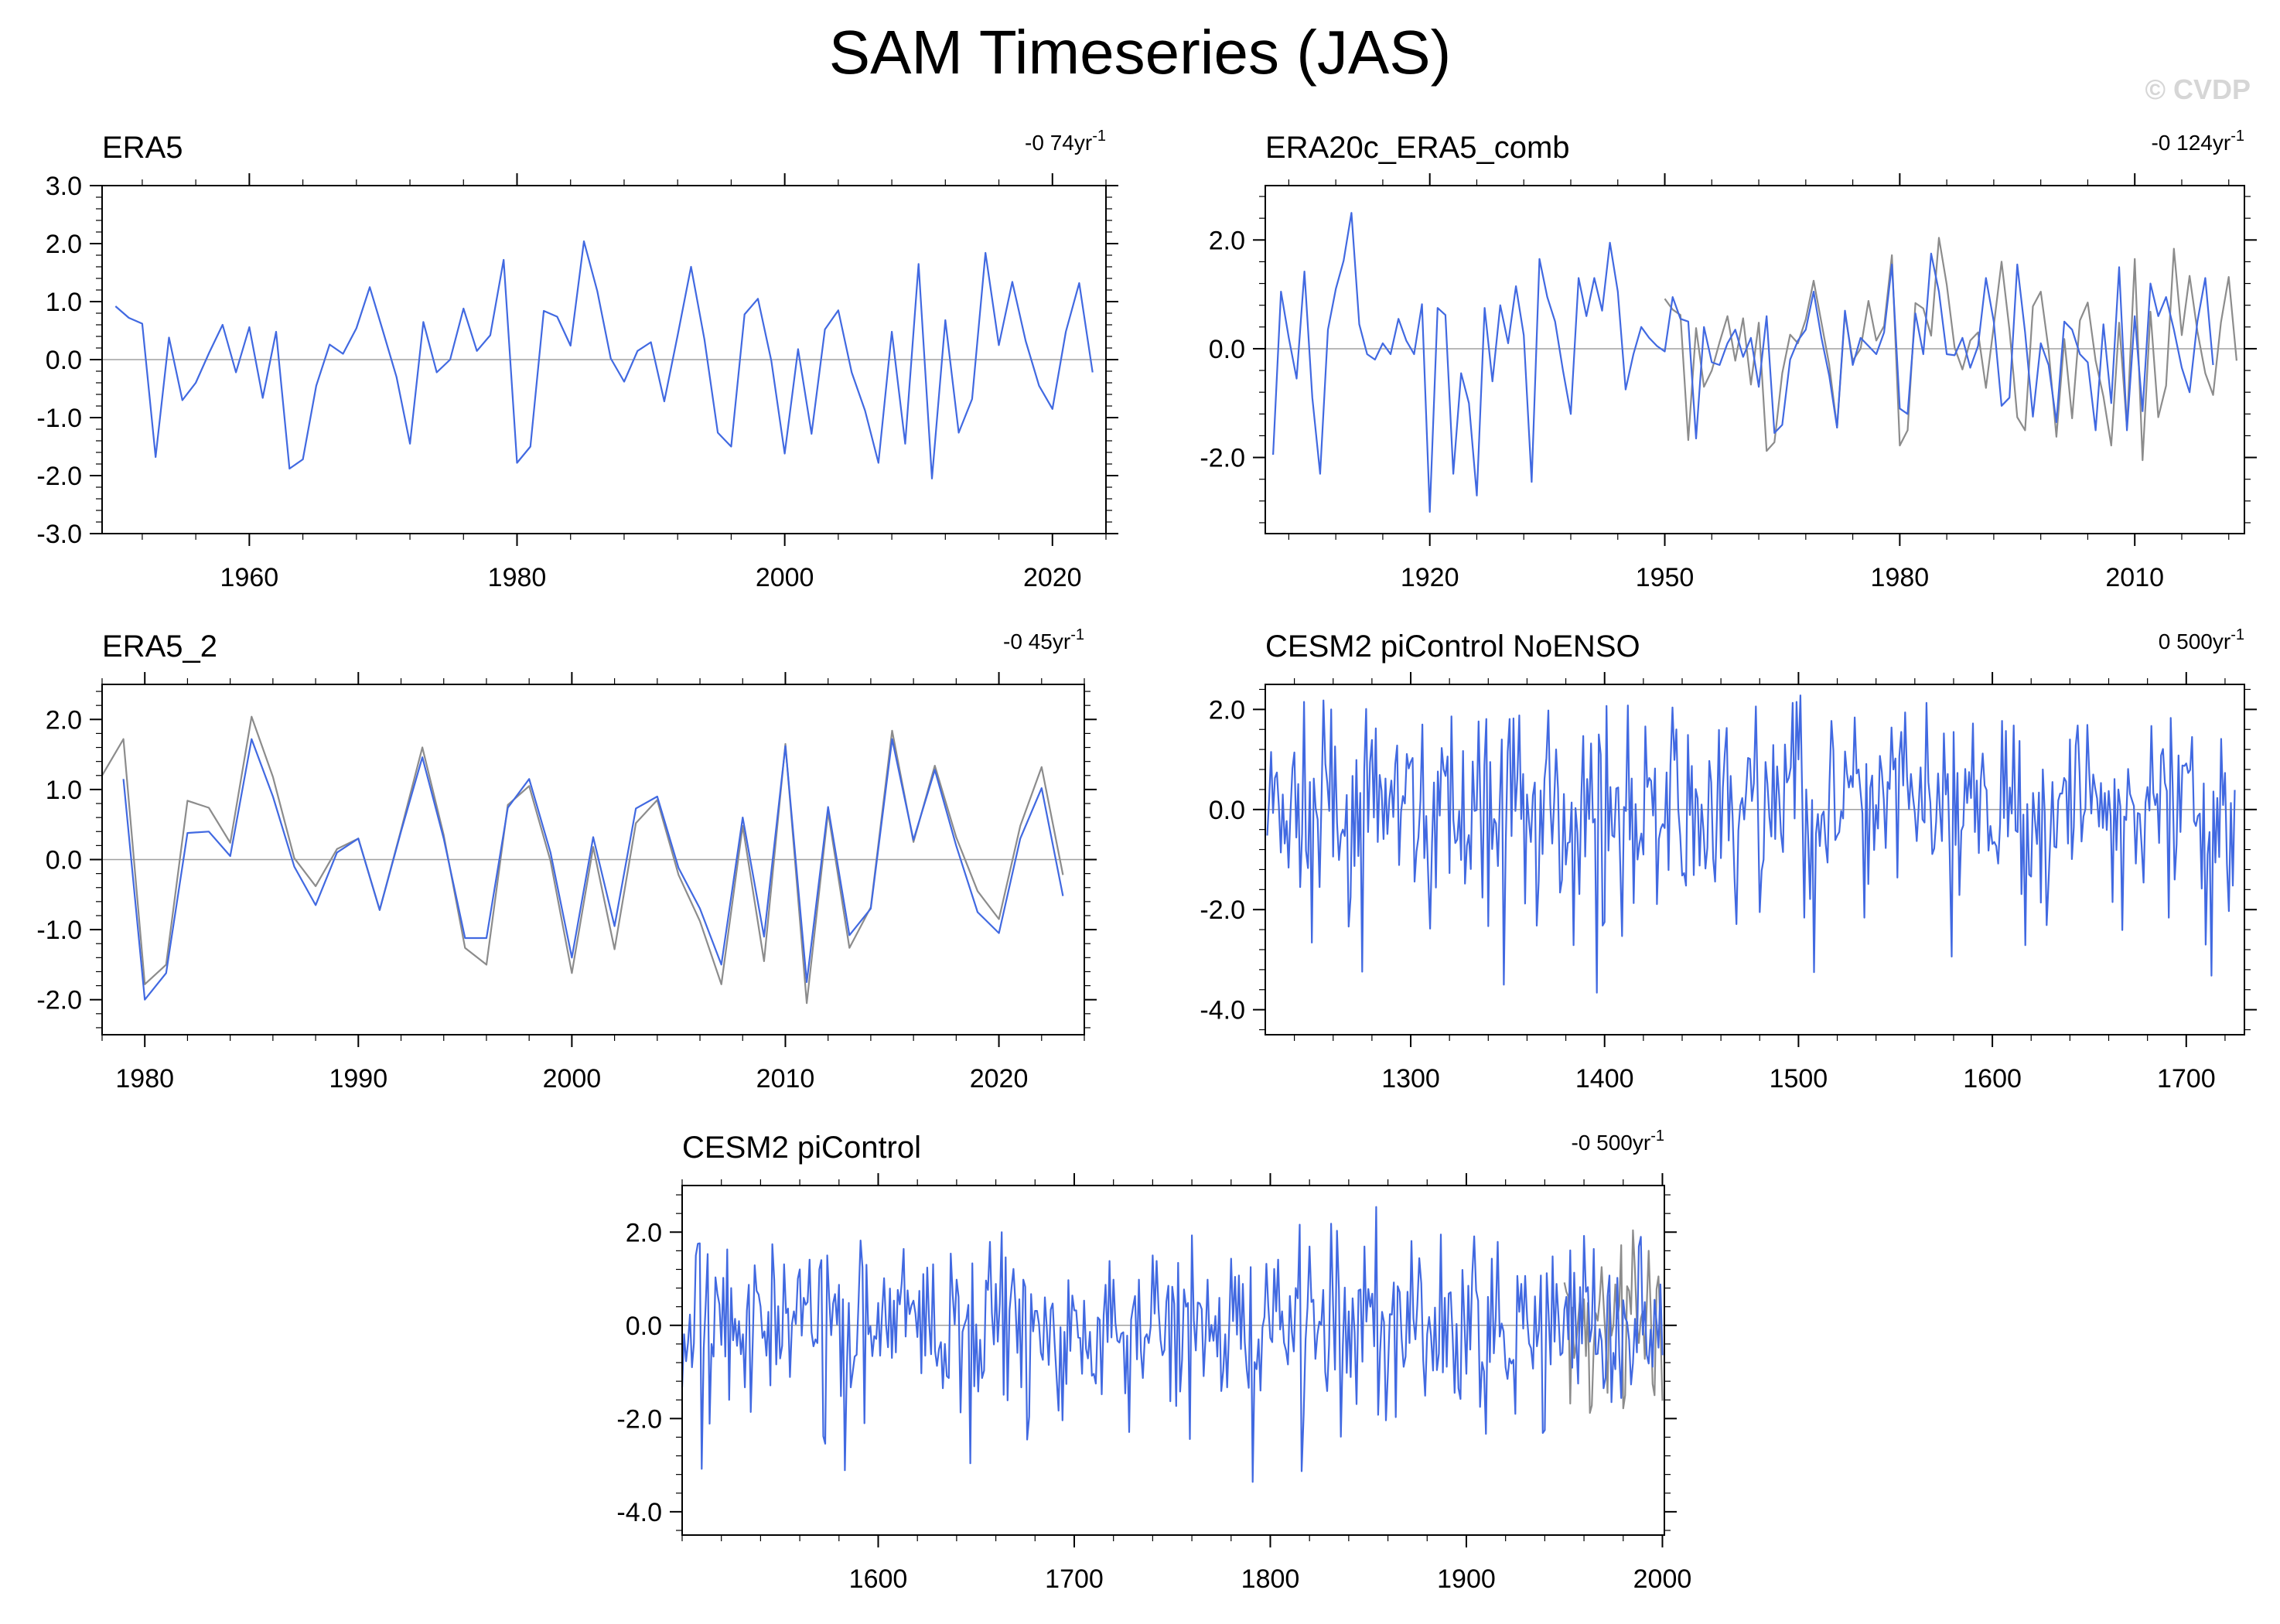  Describe the element at coordinates (2198, 141) in the screenshot. I see `trend-label: -0 124yr-1` at that location.